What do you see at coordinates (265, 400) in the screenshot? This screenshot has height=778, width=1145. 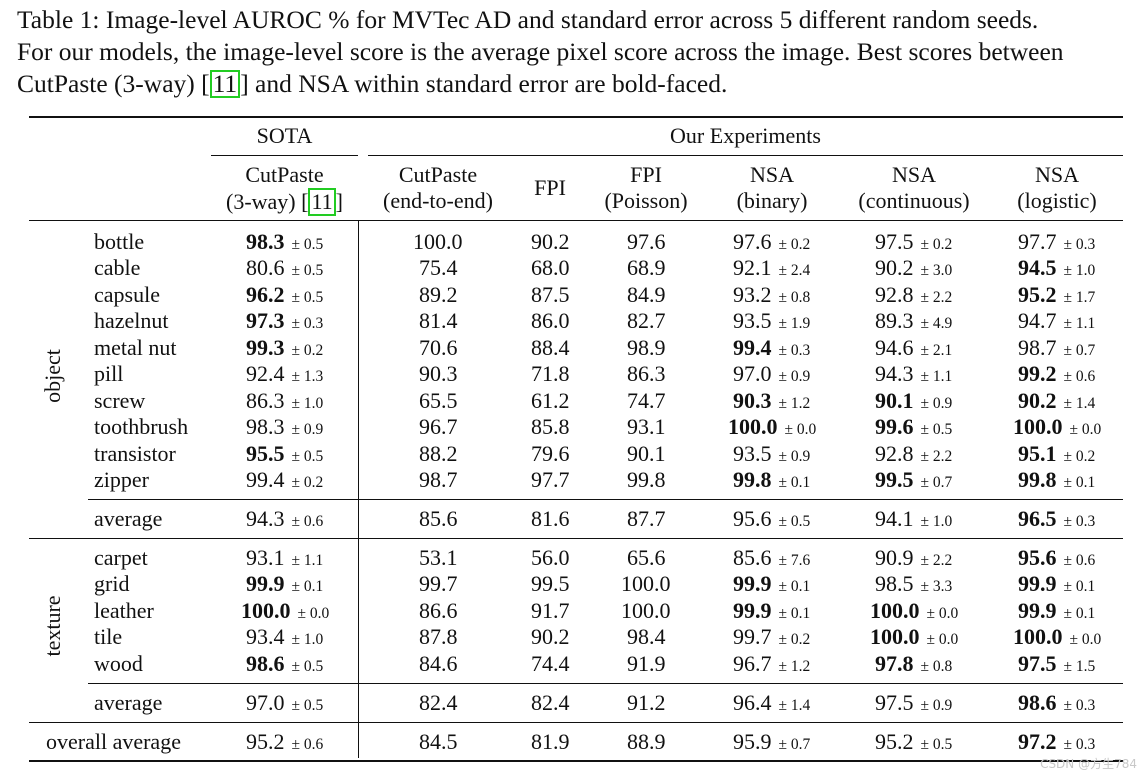 I see `cell-value: 86.3` at bounding box center [265, 400].